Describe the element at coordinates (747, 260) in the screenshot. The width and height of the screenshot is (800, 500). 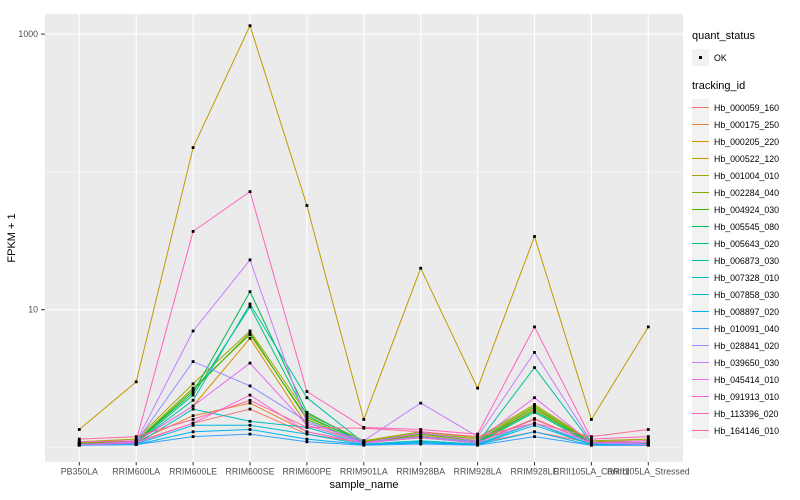
I see `legend-item-label: Hb_006873_030` at that location.